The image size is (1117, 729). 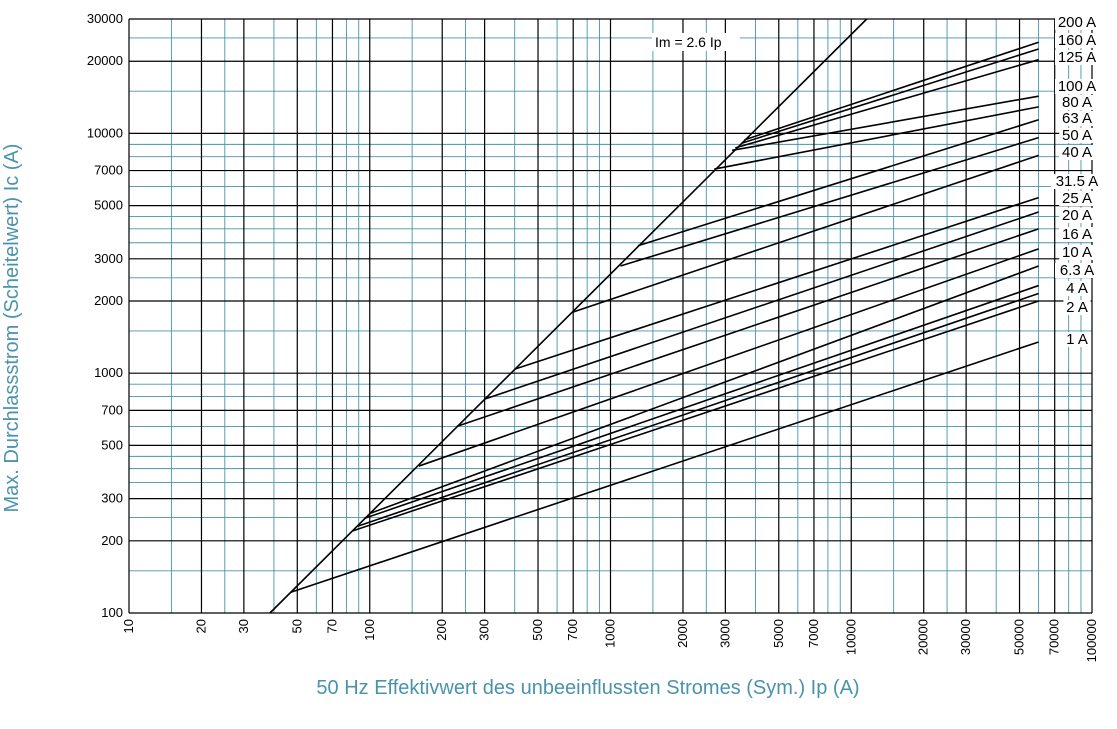 I want to click on curve-label: 2 A, so click(x=1077, y=307).